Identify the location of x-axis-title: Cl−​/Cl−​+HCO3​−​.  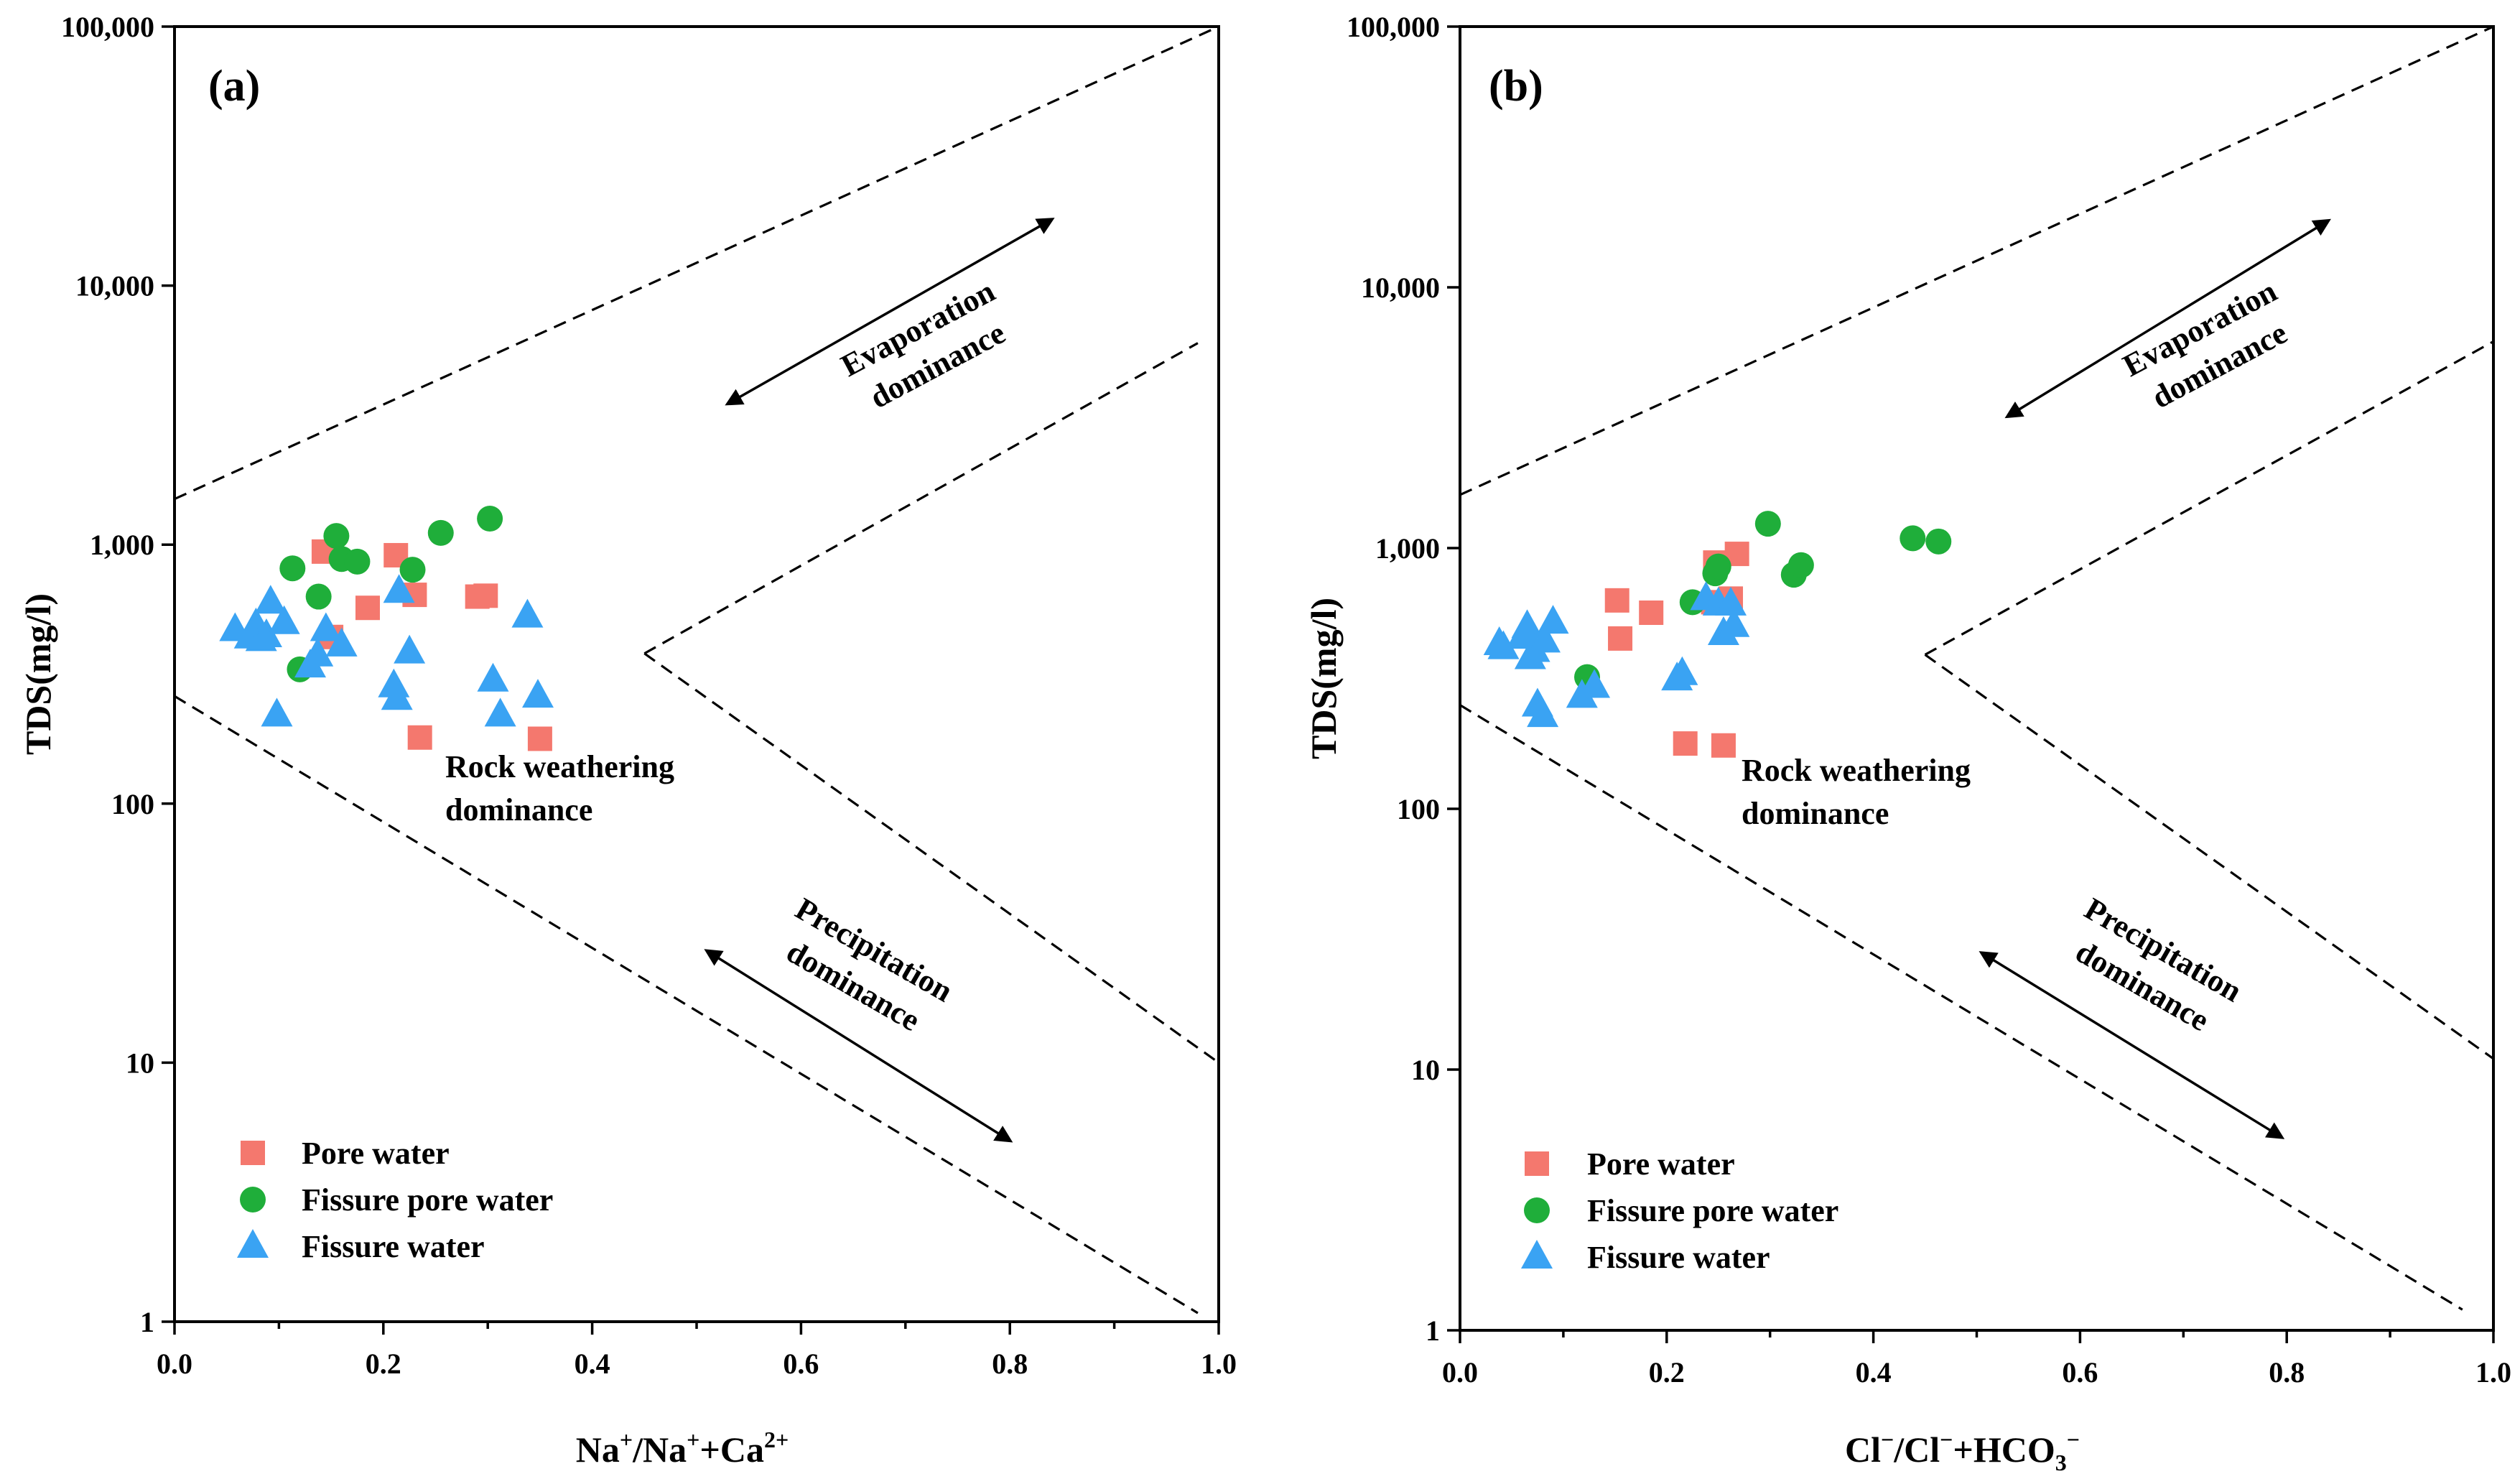
(1962, 1451).